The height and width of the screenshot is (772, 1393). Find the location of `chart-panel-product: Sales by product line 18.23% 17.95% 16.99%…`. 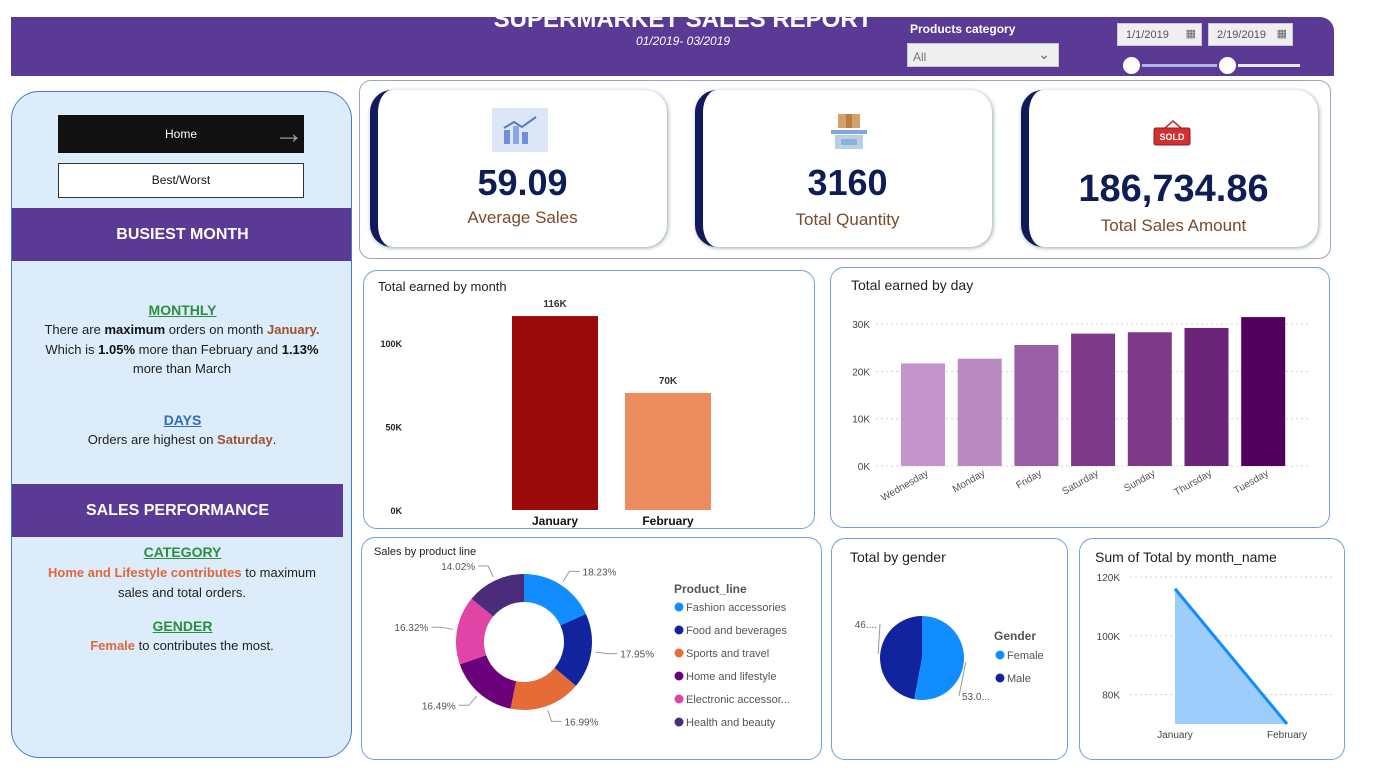

chart-panel-product: Sales by product line 18.23% 17.95% 16.99%… is located at coordinates (591, 648).